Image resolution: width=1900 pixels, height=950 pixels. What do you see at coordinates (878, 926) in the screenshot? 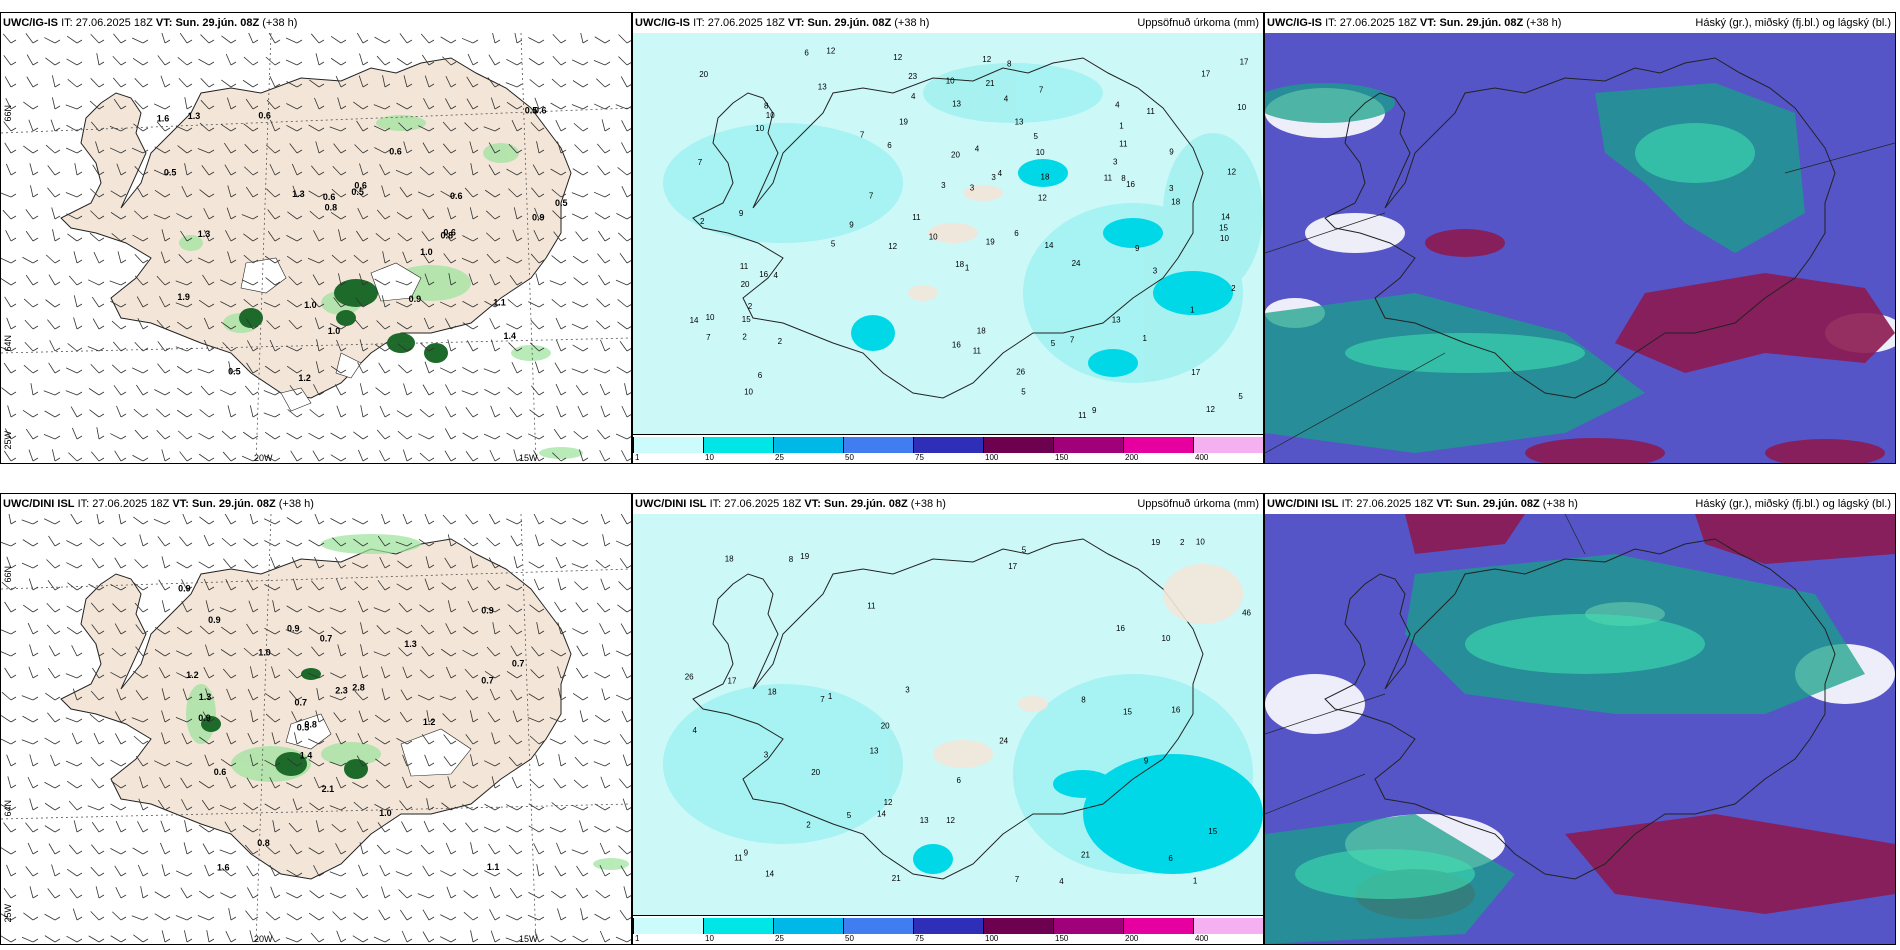
I see `colorbar-swatch` at bounding box center [878, 926].